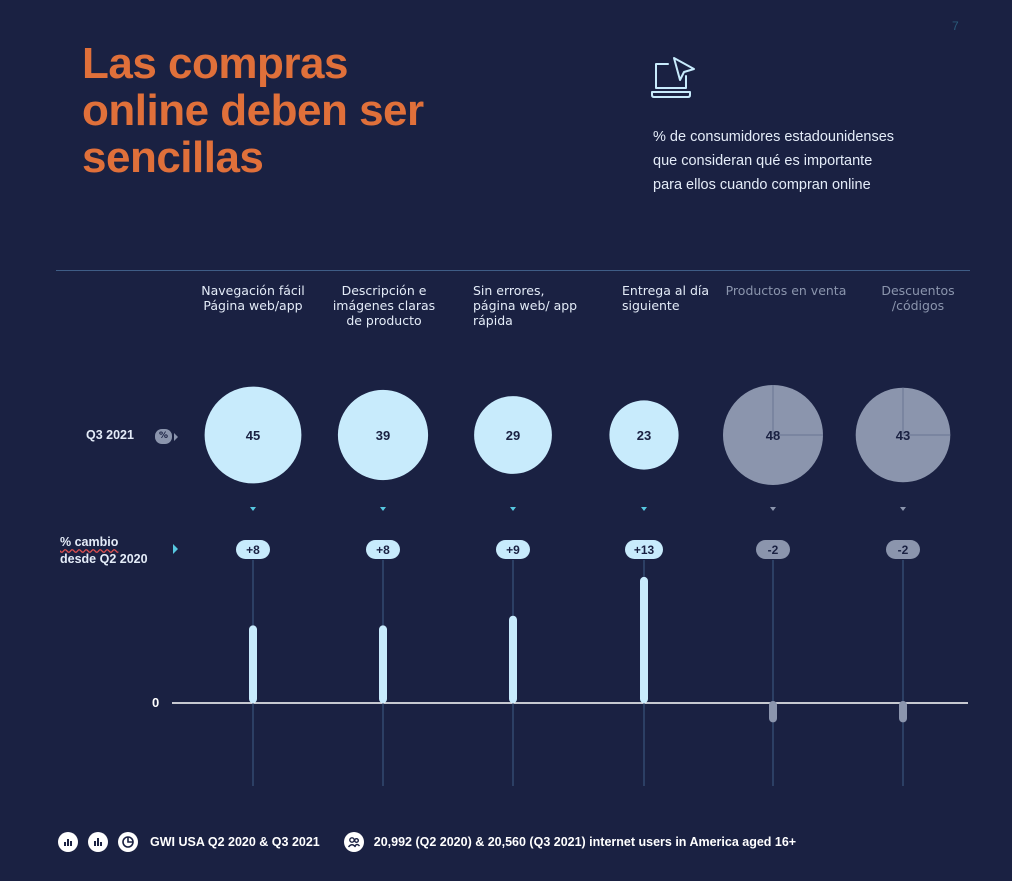  What do you see at coordinates (104, 551) in the screenshot?
I see `row-label-change: % cambio desde Q2 2020` at bounding box center [104, 551].